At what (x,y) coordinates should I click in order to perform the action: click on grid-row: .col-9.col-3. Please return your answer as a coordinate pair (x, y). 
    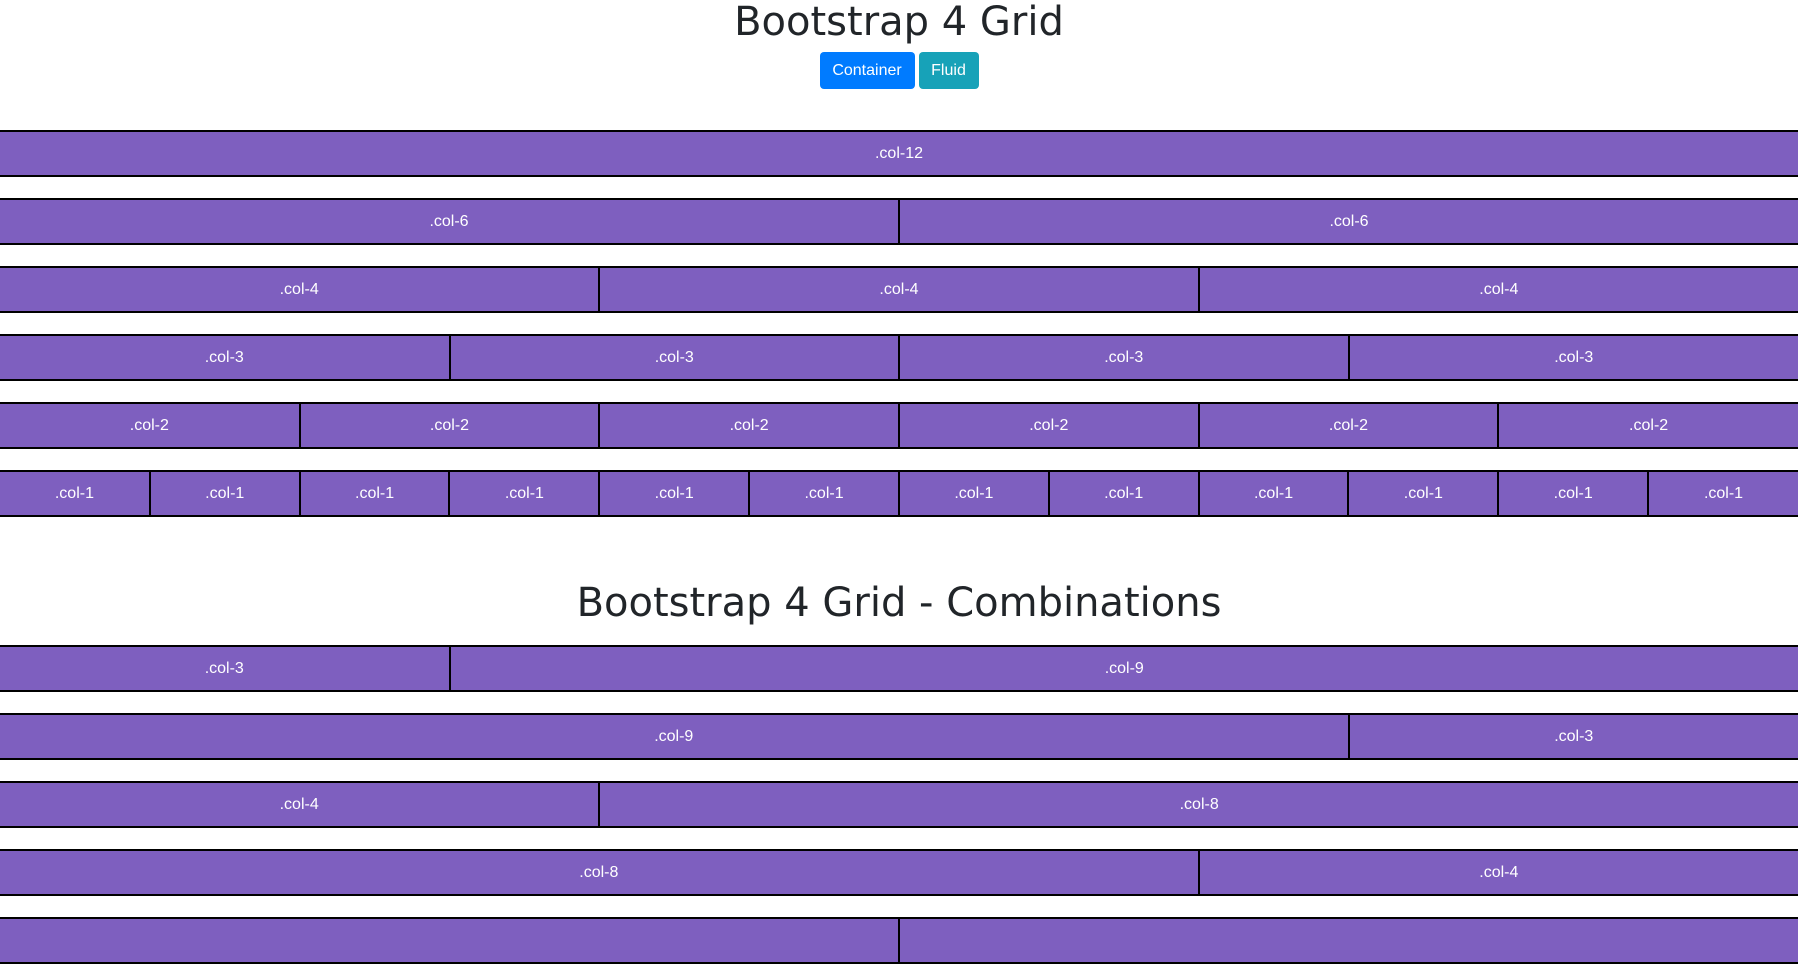
    Looking at the image, I should click on (899, 736).